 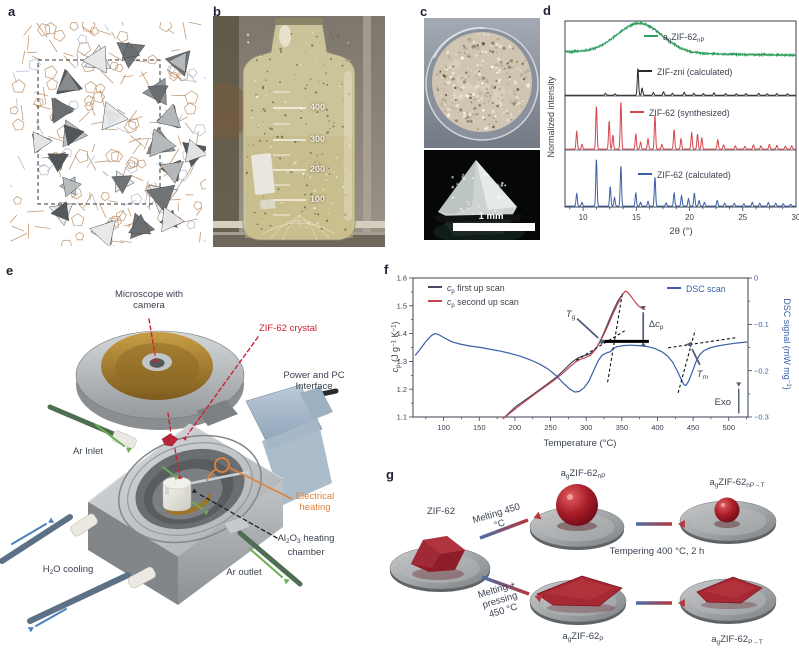 I want to click on glass-bottle, so click(x=299, y=129).